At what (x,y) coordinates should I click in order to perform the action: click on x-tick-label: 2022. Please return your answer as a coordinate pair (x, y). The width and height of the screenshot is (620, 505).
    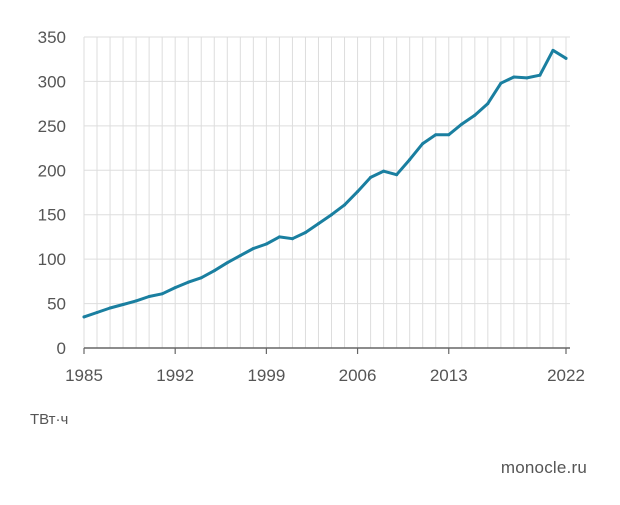
    Looking at the image, I should click on (566, 375).